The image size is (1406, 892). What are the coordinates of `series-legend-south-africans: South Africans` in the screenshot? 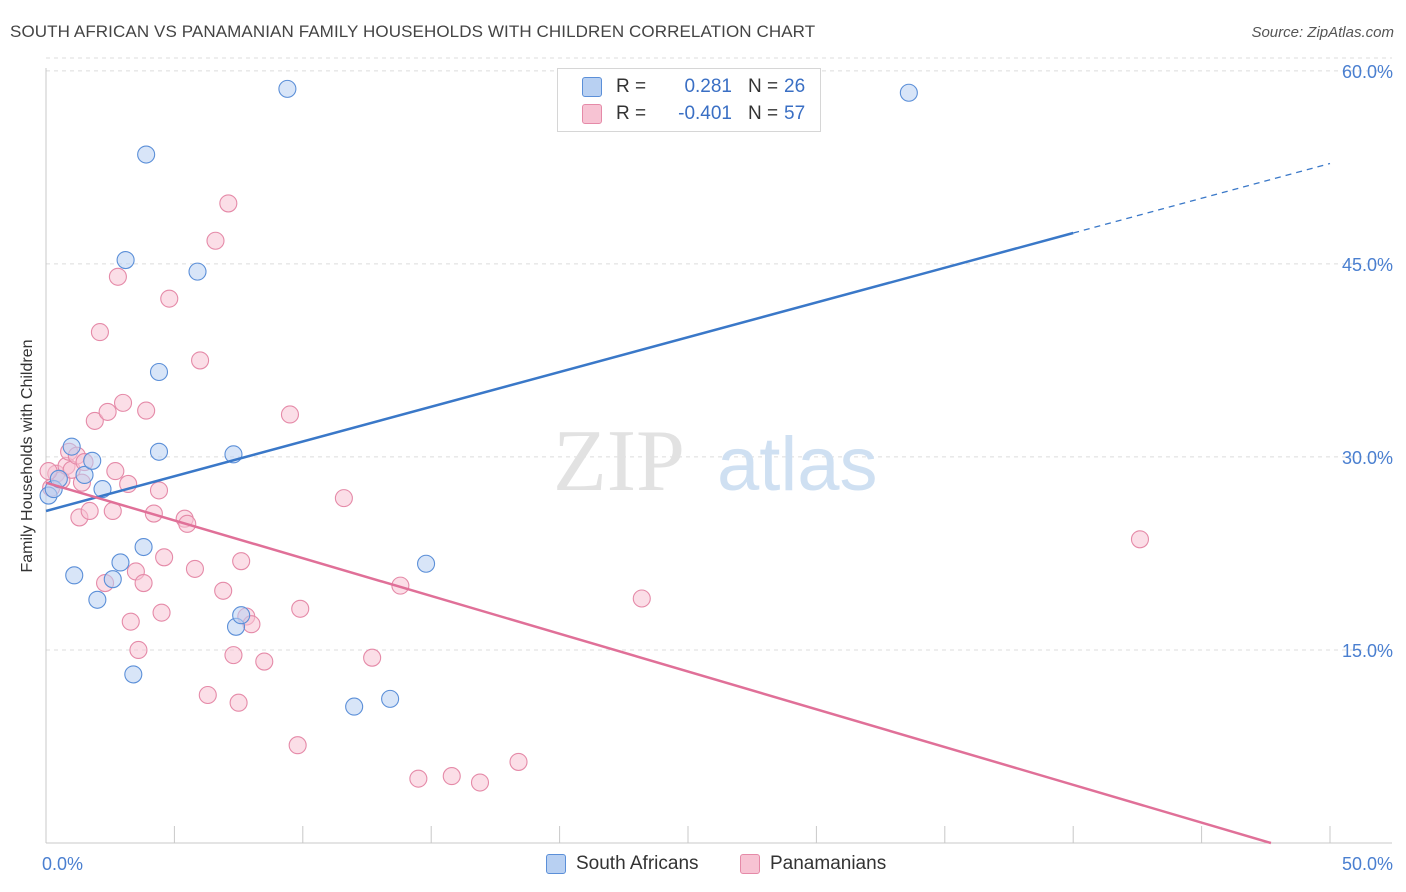 It's located at (622, 864).